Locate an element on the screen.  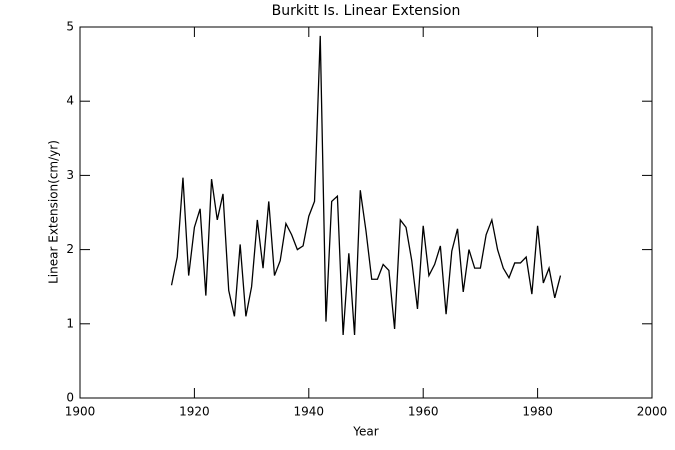
x-tick-label: 1980 is located at coordinates (537, 412).